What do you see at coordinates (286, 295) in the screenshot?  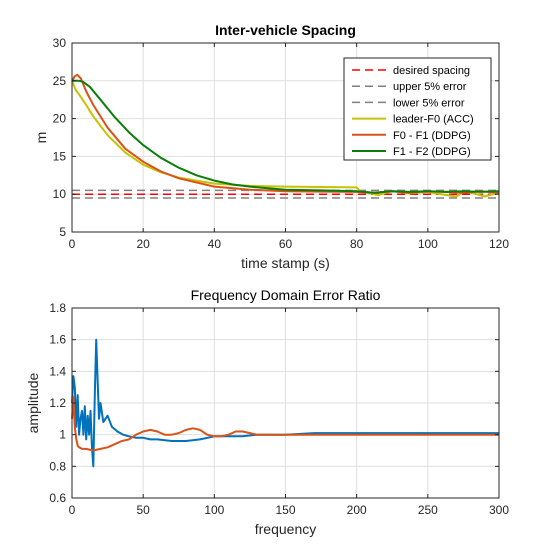 I see `chart-title: Frequency Domain Error Ratio` at bounding box center [286, 295].